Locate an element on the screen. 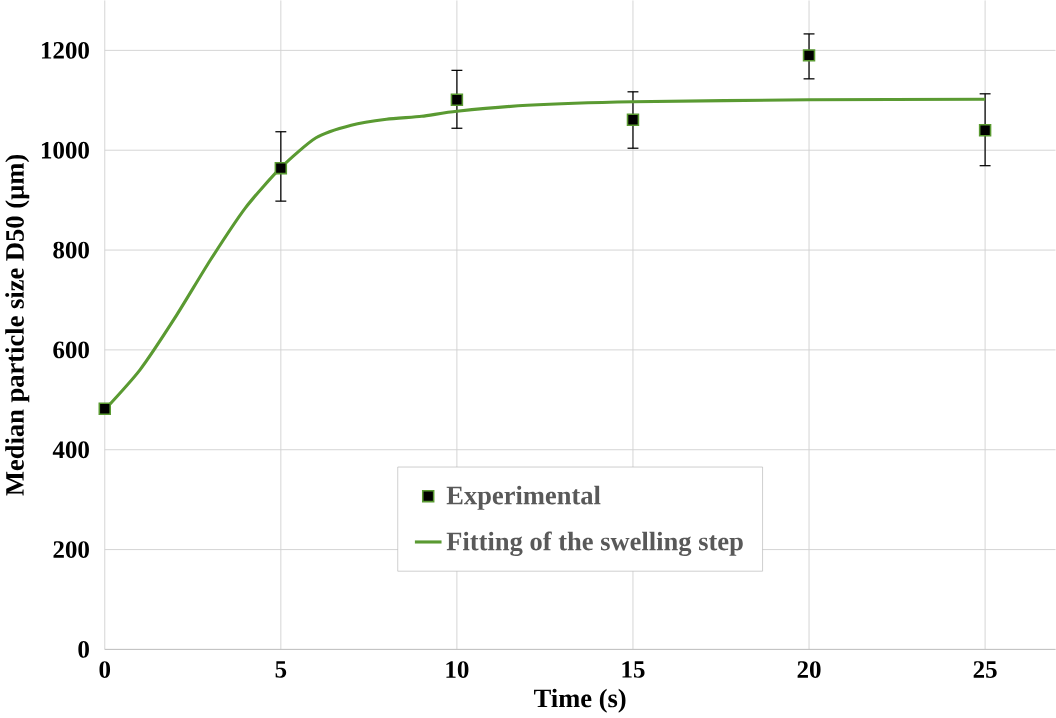 This screenshot has width=1056, height=718. legend-label: Fitting of the swelling step is located at coordinates (594, 544).